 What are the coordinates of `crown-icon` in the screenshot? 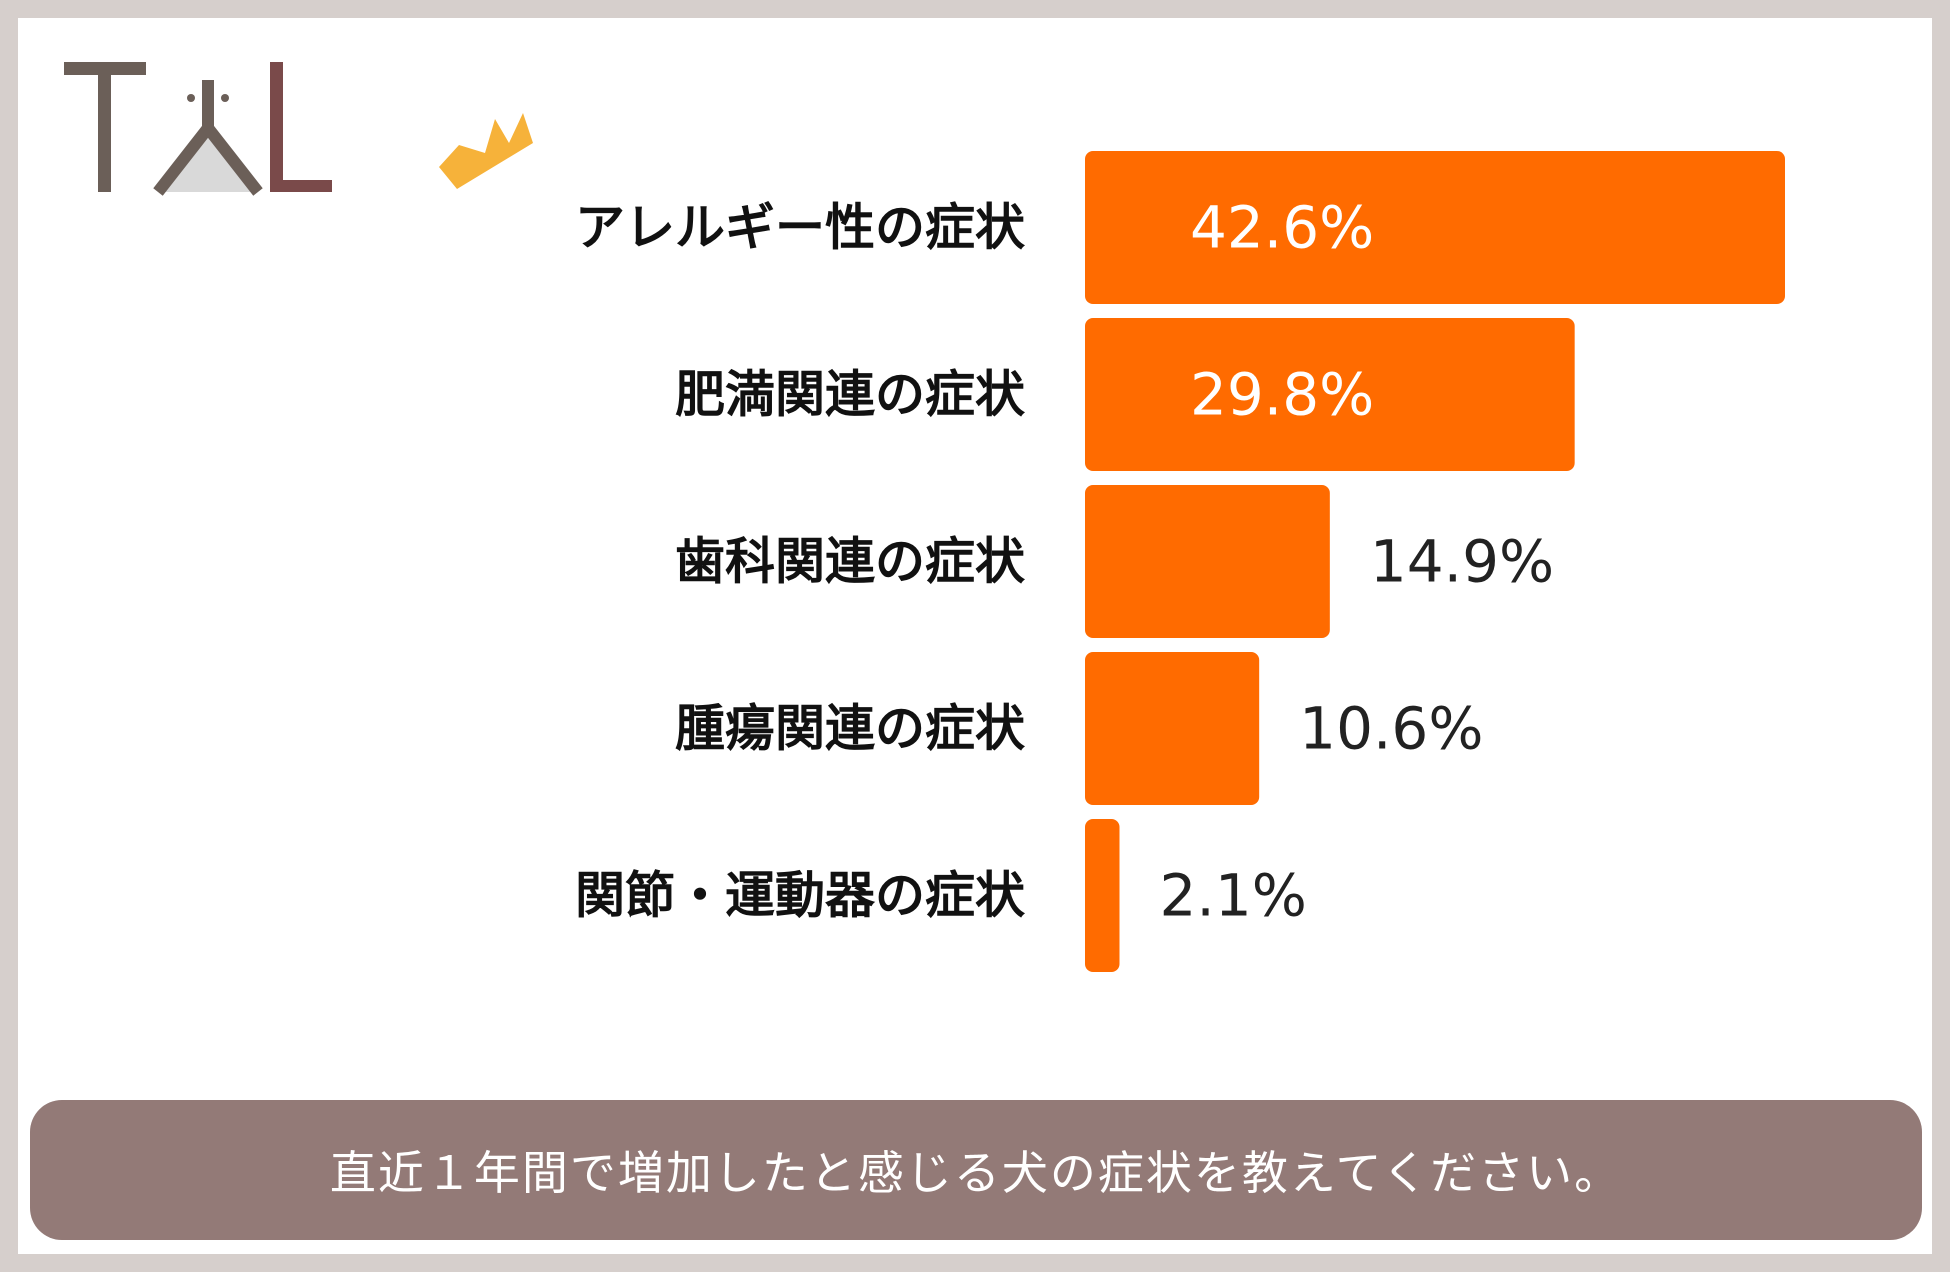 It's located at (486, 151).